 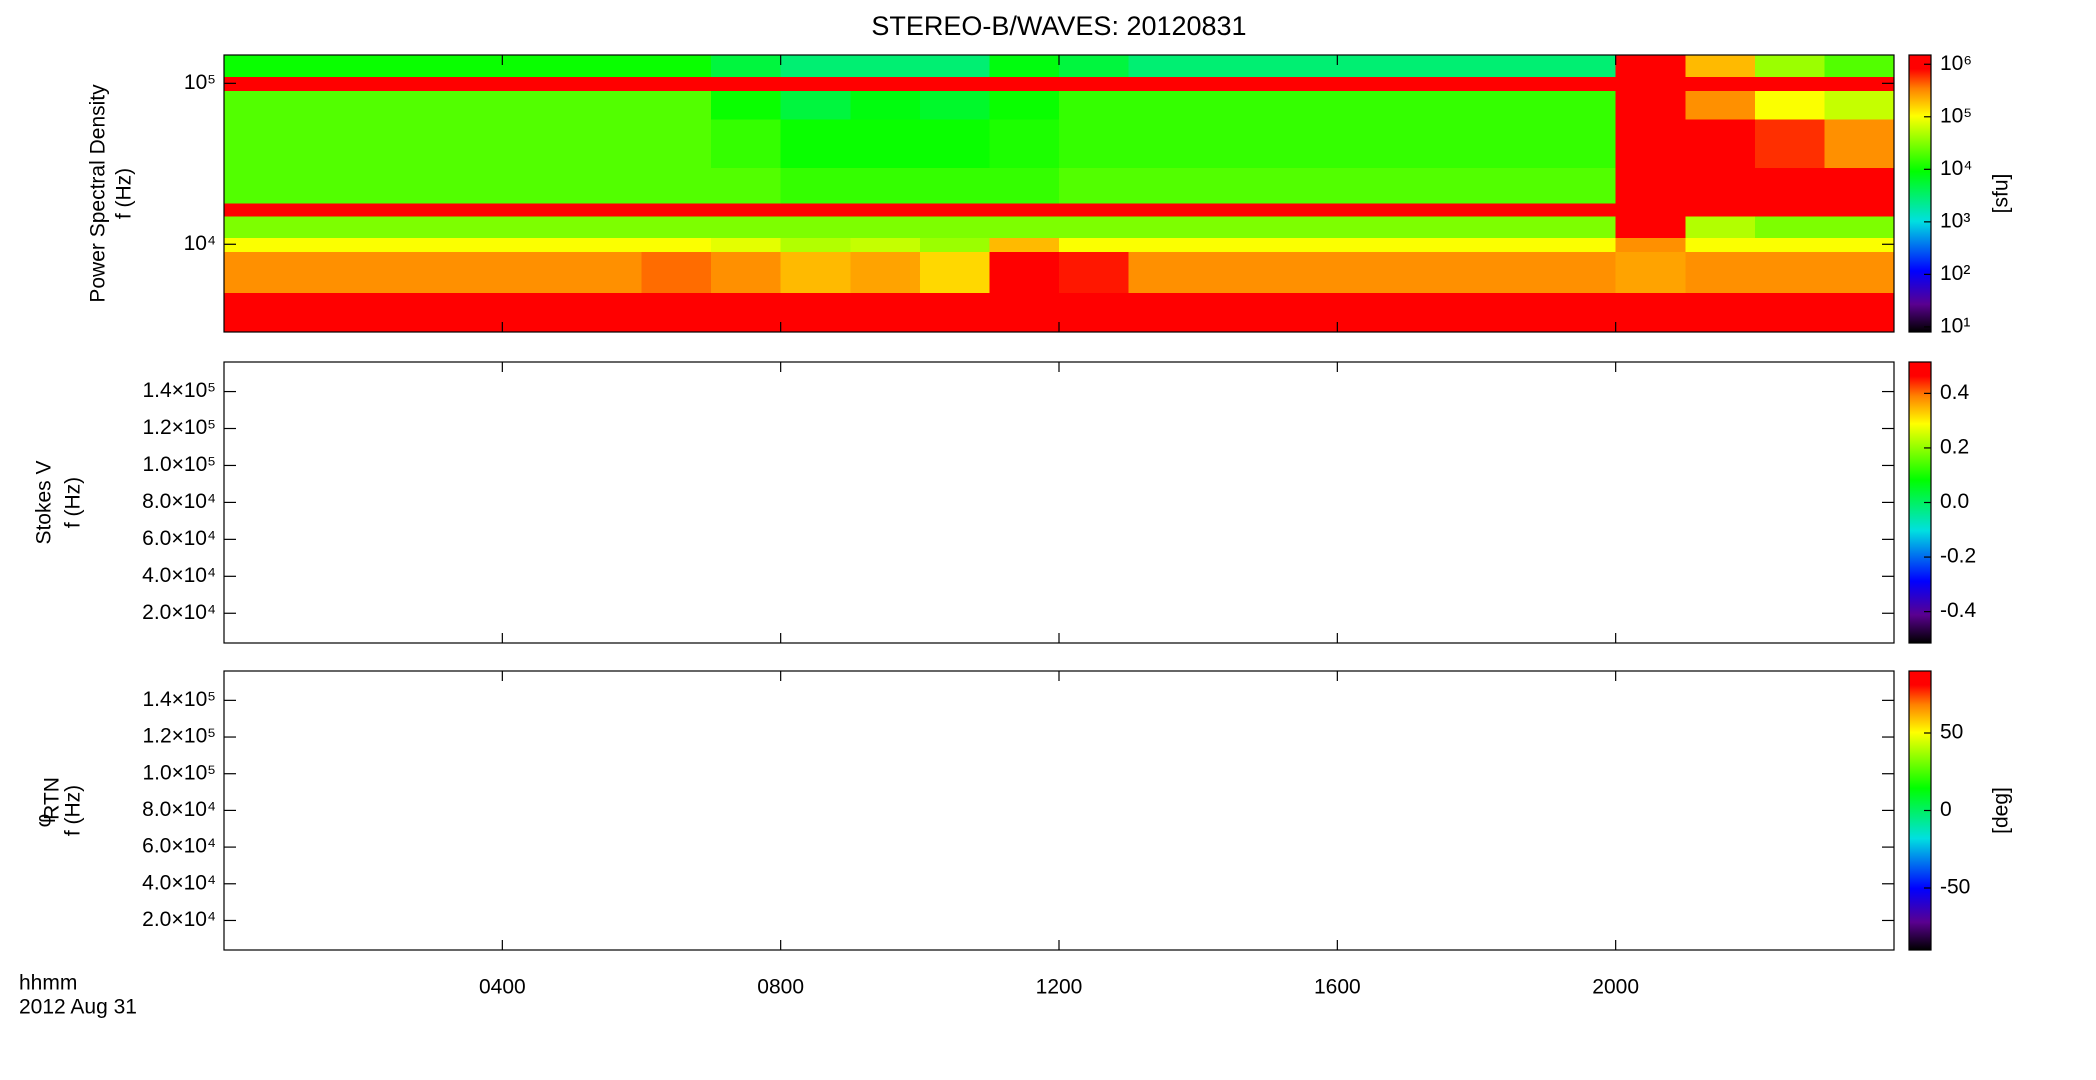 I want to click on x-axis-label: hhmm, so click(x=48, y=983).